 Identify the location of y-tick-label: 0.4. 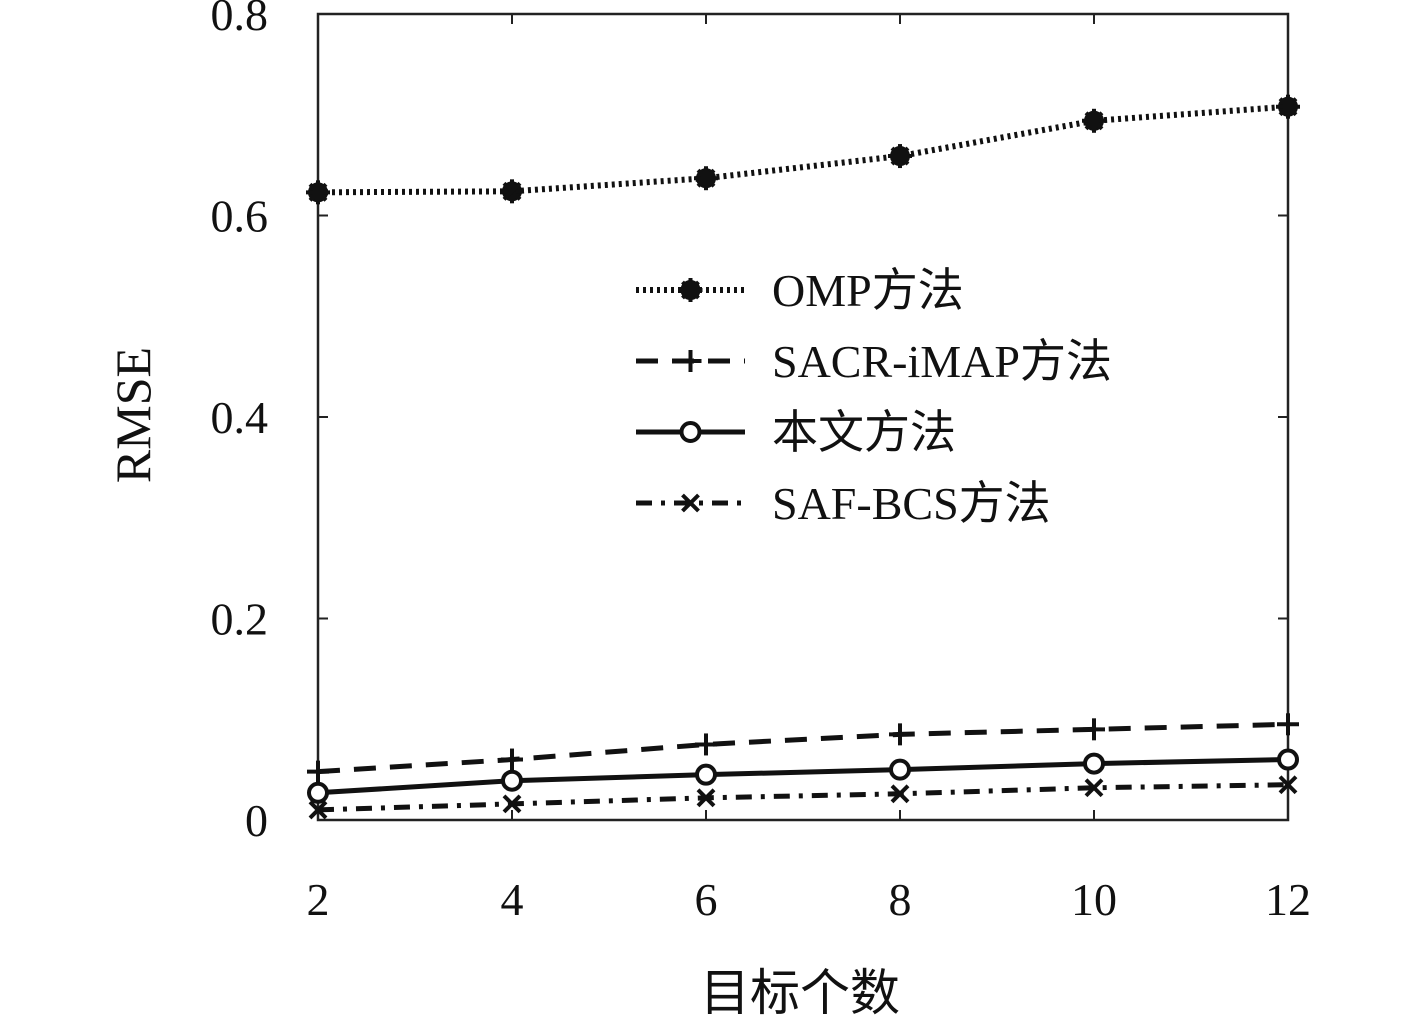
(240, 417).